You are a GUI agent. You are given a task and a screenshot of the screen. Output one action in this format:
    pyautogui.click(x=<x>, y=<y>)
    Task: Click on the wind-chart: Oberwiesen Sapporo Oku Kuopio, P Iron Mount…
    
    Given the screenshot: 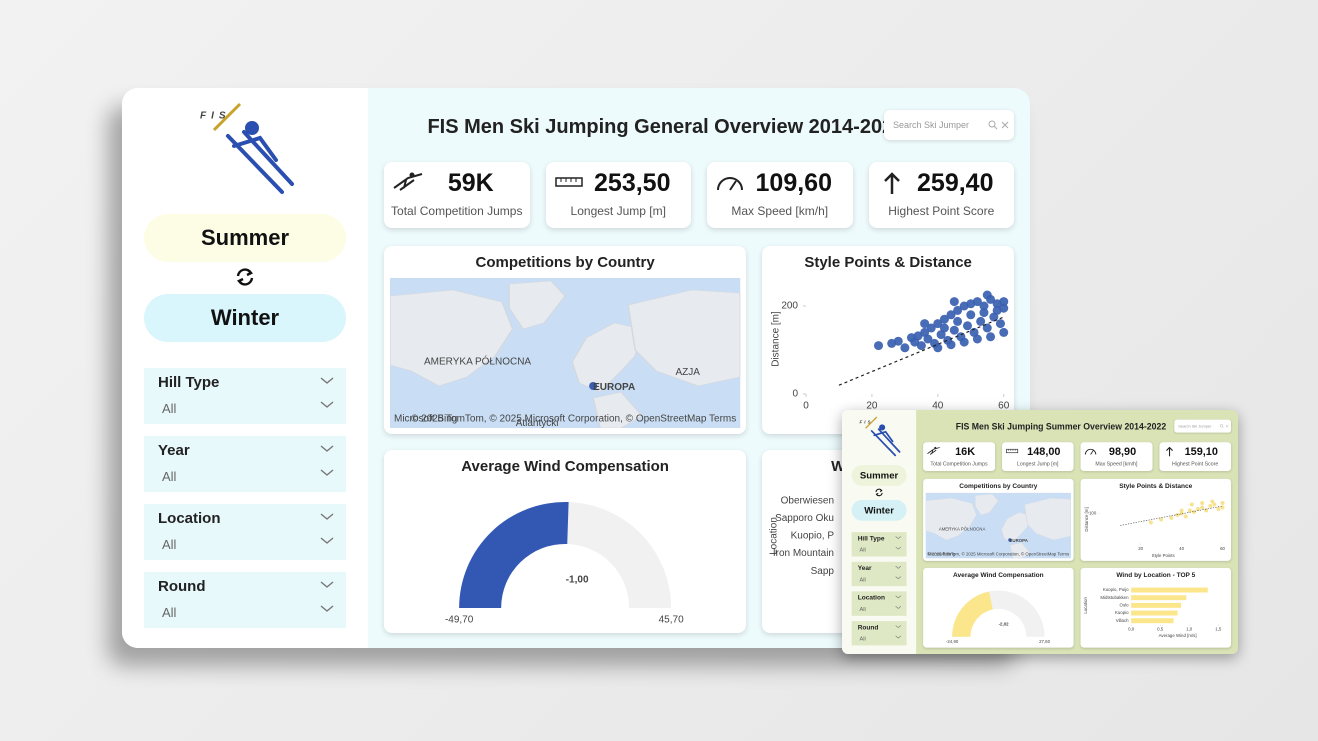 What is the action you would take?
    pyautogui.click(x=802, y=535)
    